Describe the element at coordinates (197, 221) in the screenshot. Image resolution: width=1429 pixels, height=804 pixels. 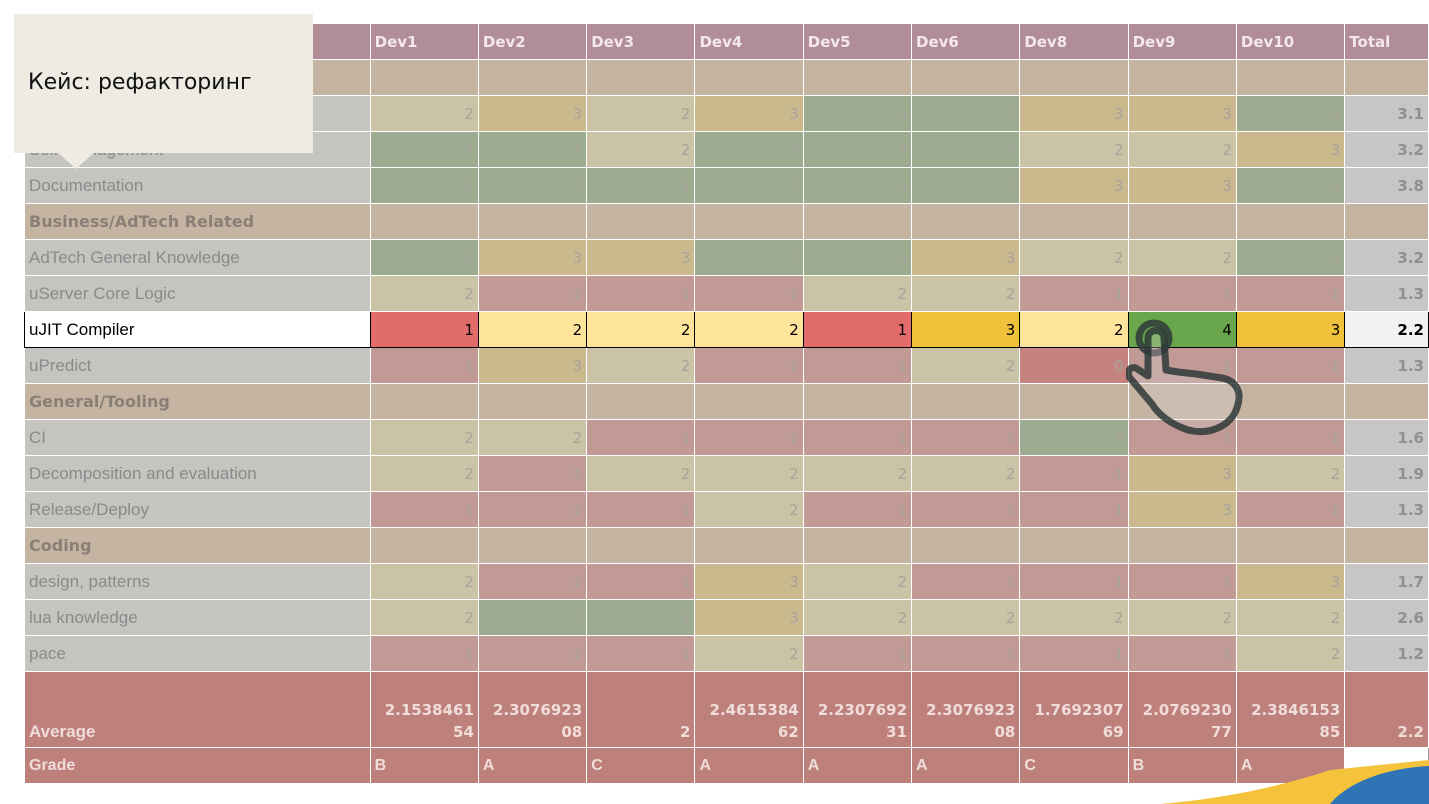
I see `section-label: Business/AdTech Related` at that location.